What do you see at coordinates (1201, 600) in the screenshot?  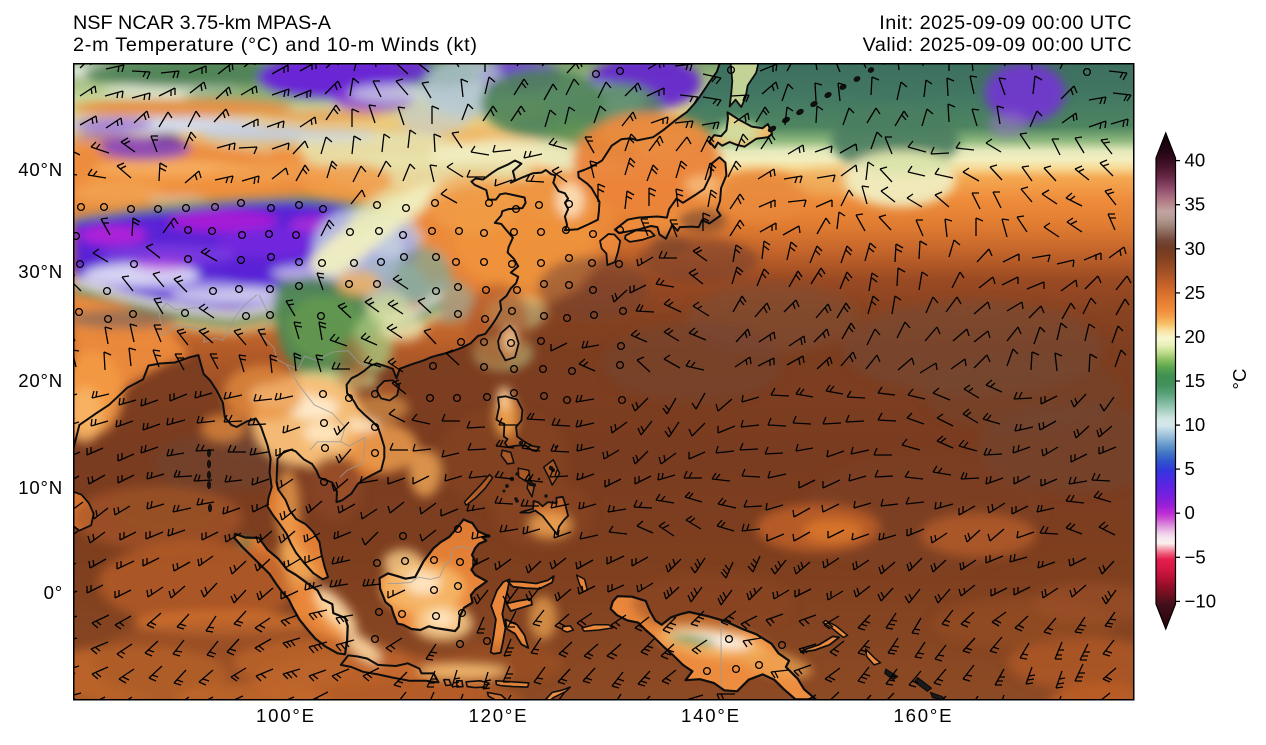 I see `svg-text: −10` at bounding box center [1201, 600].